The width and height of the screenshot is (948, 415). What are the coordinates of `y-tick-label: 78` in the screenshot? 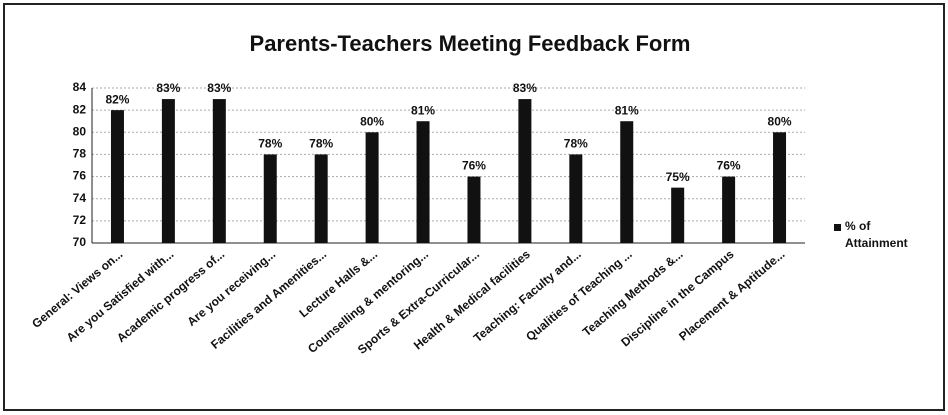 It's located at (80, 154).